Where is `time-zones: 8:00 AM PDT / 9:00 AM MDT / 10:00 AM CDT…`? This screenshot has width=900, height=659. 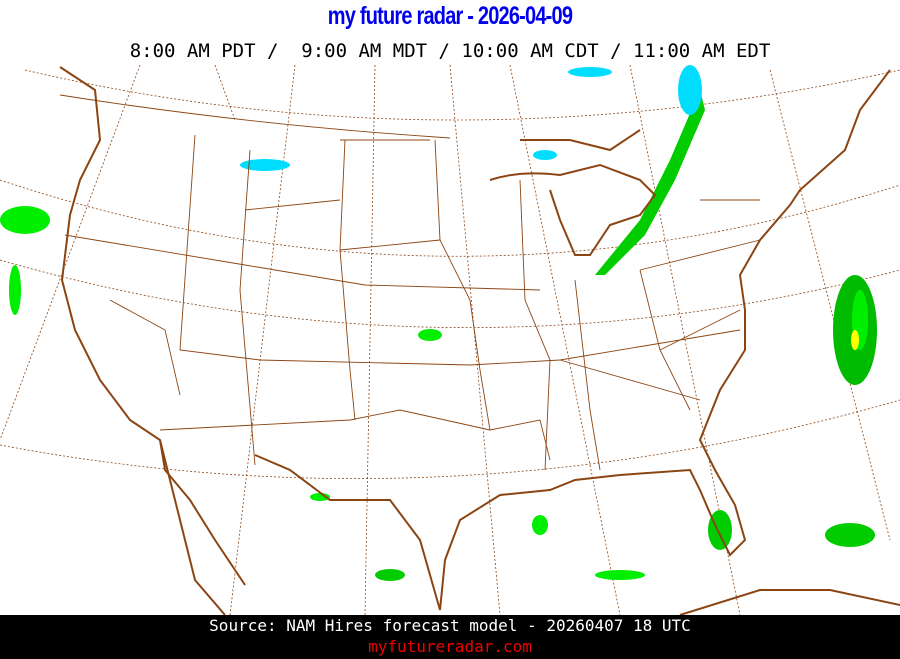 time-zones: 8:00 AM PDT / 9:00 AM MDT / 10:00 AM CDT… is located at coordinates (450, 51).